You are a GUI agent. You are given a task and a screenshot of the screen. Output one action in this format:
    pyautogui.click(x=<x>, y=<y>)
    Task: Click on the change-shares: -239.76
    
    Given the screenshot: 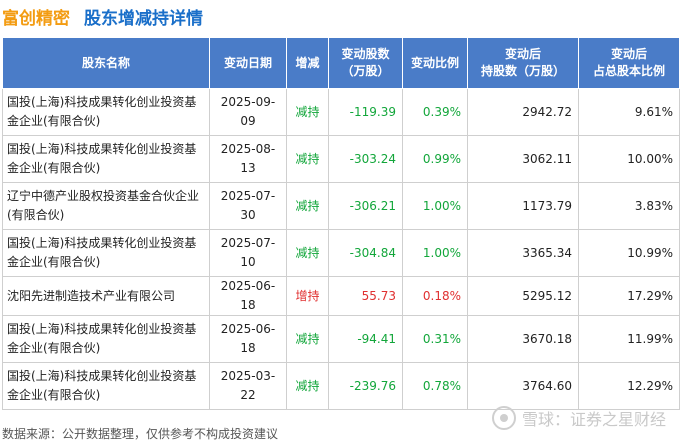 What is the action you would take?
    pyautogui.click(x=365, y=386)
    